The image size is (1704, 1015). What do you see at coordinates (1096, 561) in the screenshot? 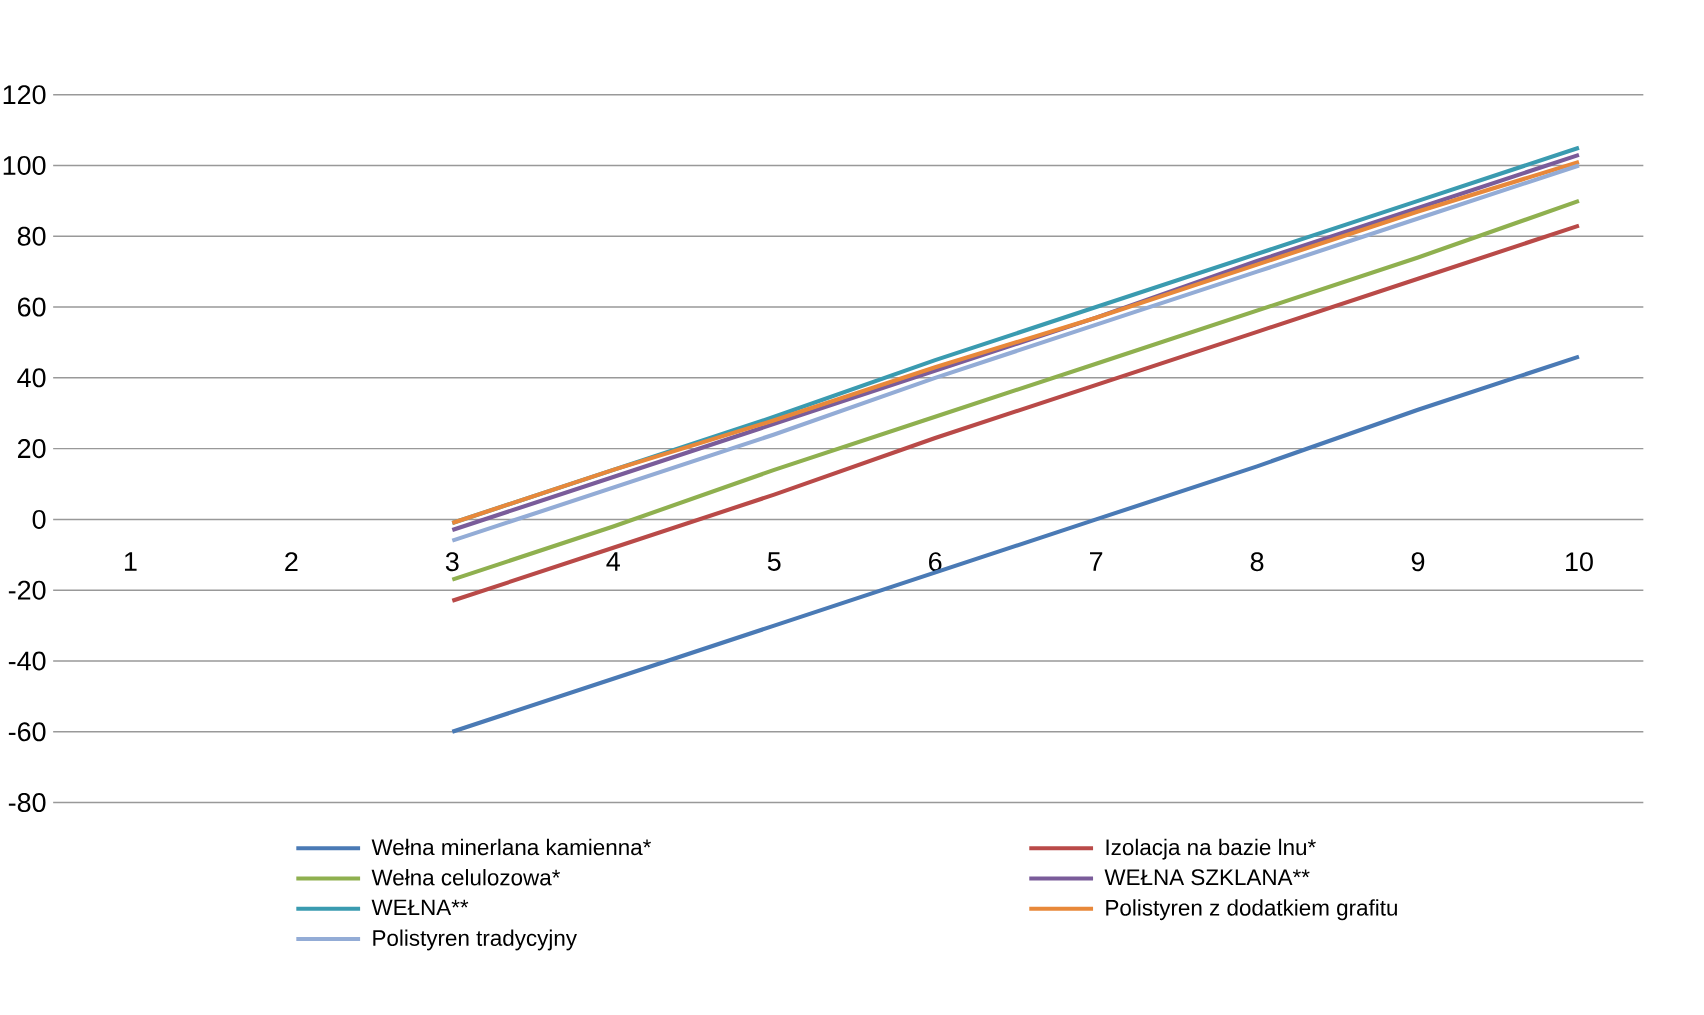
I see `x-tick-label: 7` at bounding box center [1096, 561].